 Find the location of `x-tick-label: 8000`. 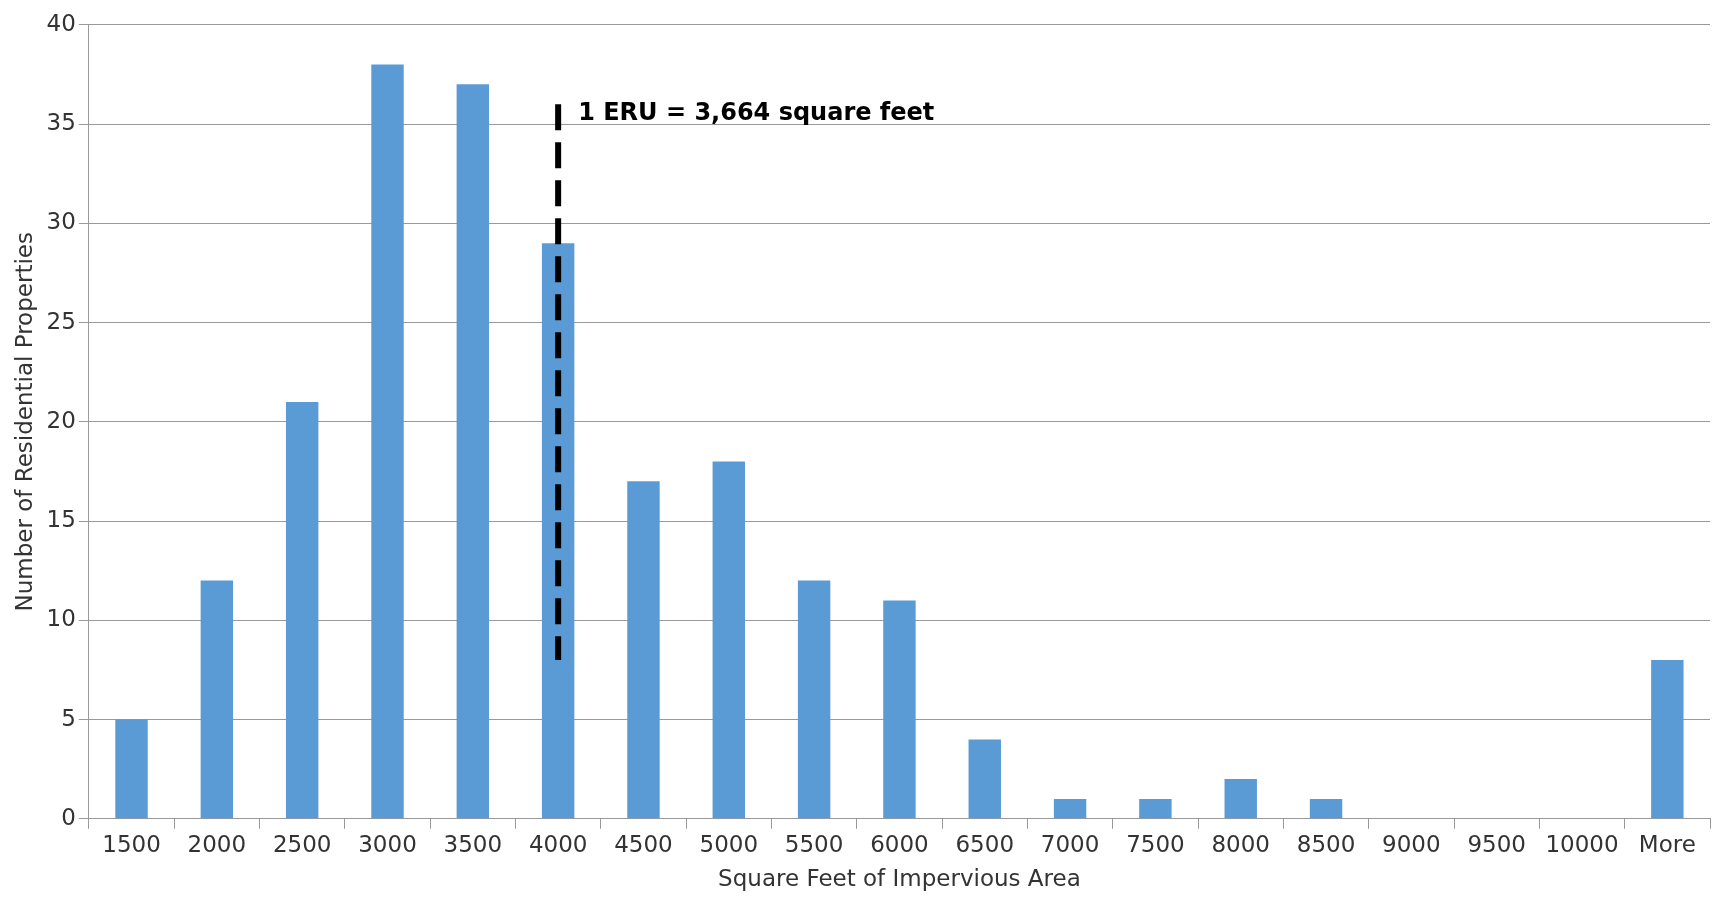

x-tick-label: 8000 is located at coordinates (1240, 843).